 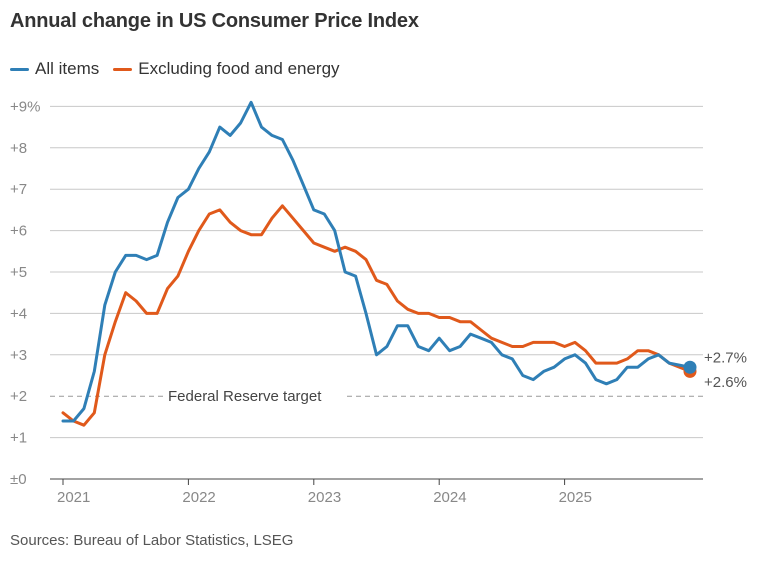 I want to click on y-tick-label: +1, so click(x=18, y=438).